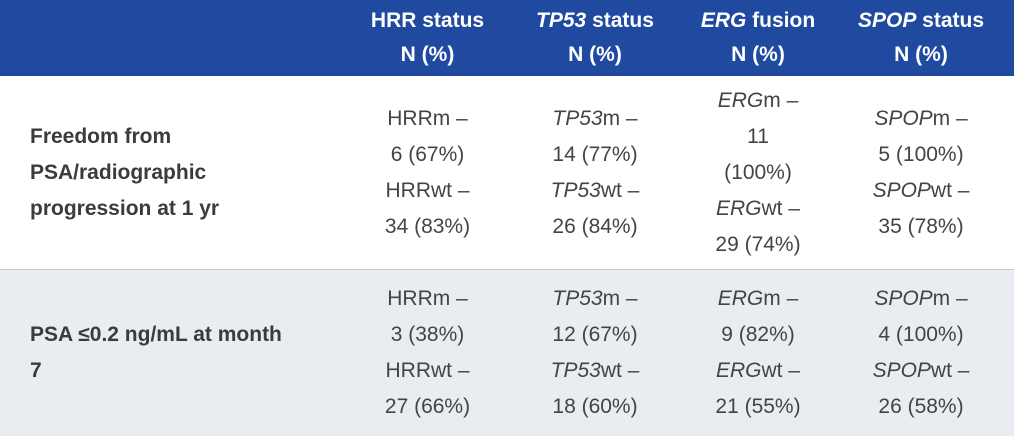  I want to click on cell-value: 4 (100%), so click(921, 334).